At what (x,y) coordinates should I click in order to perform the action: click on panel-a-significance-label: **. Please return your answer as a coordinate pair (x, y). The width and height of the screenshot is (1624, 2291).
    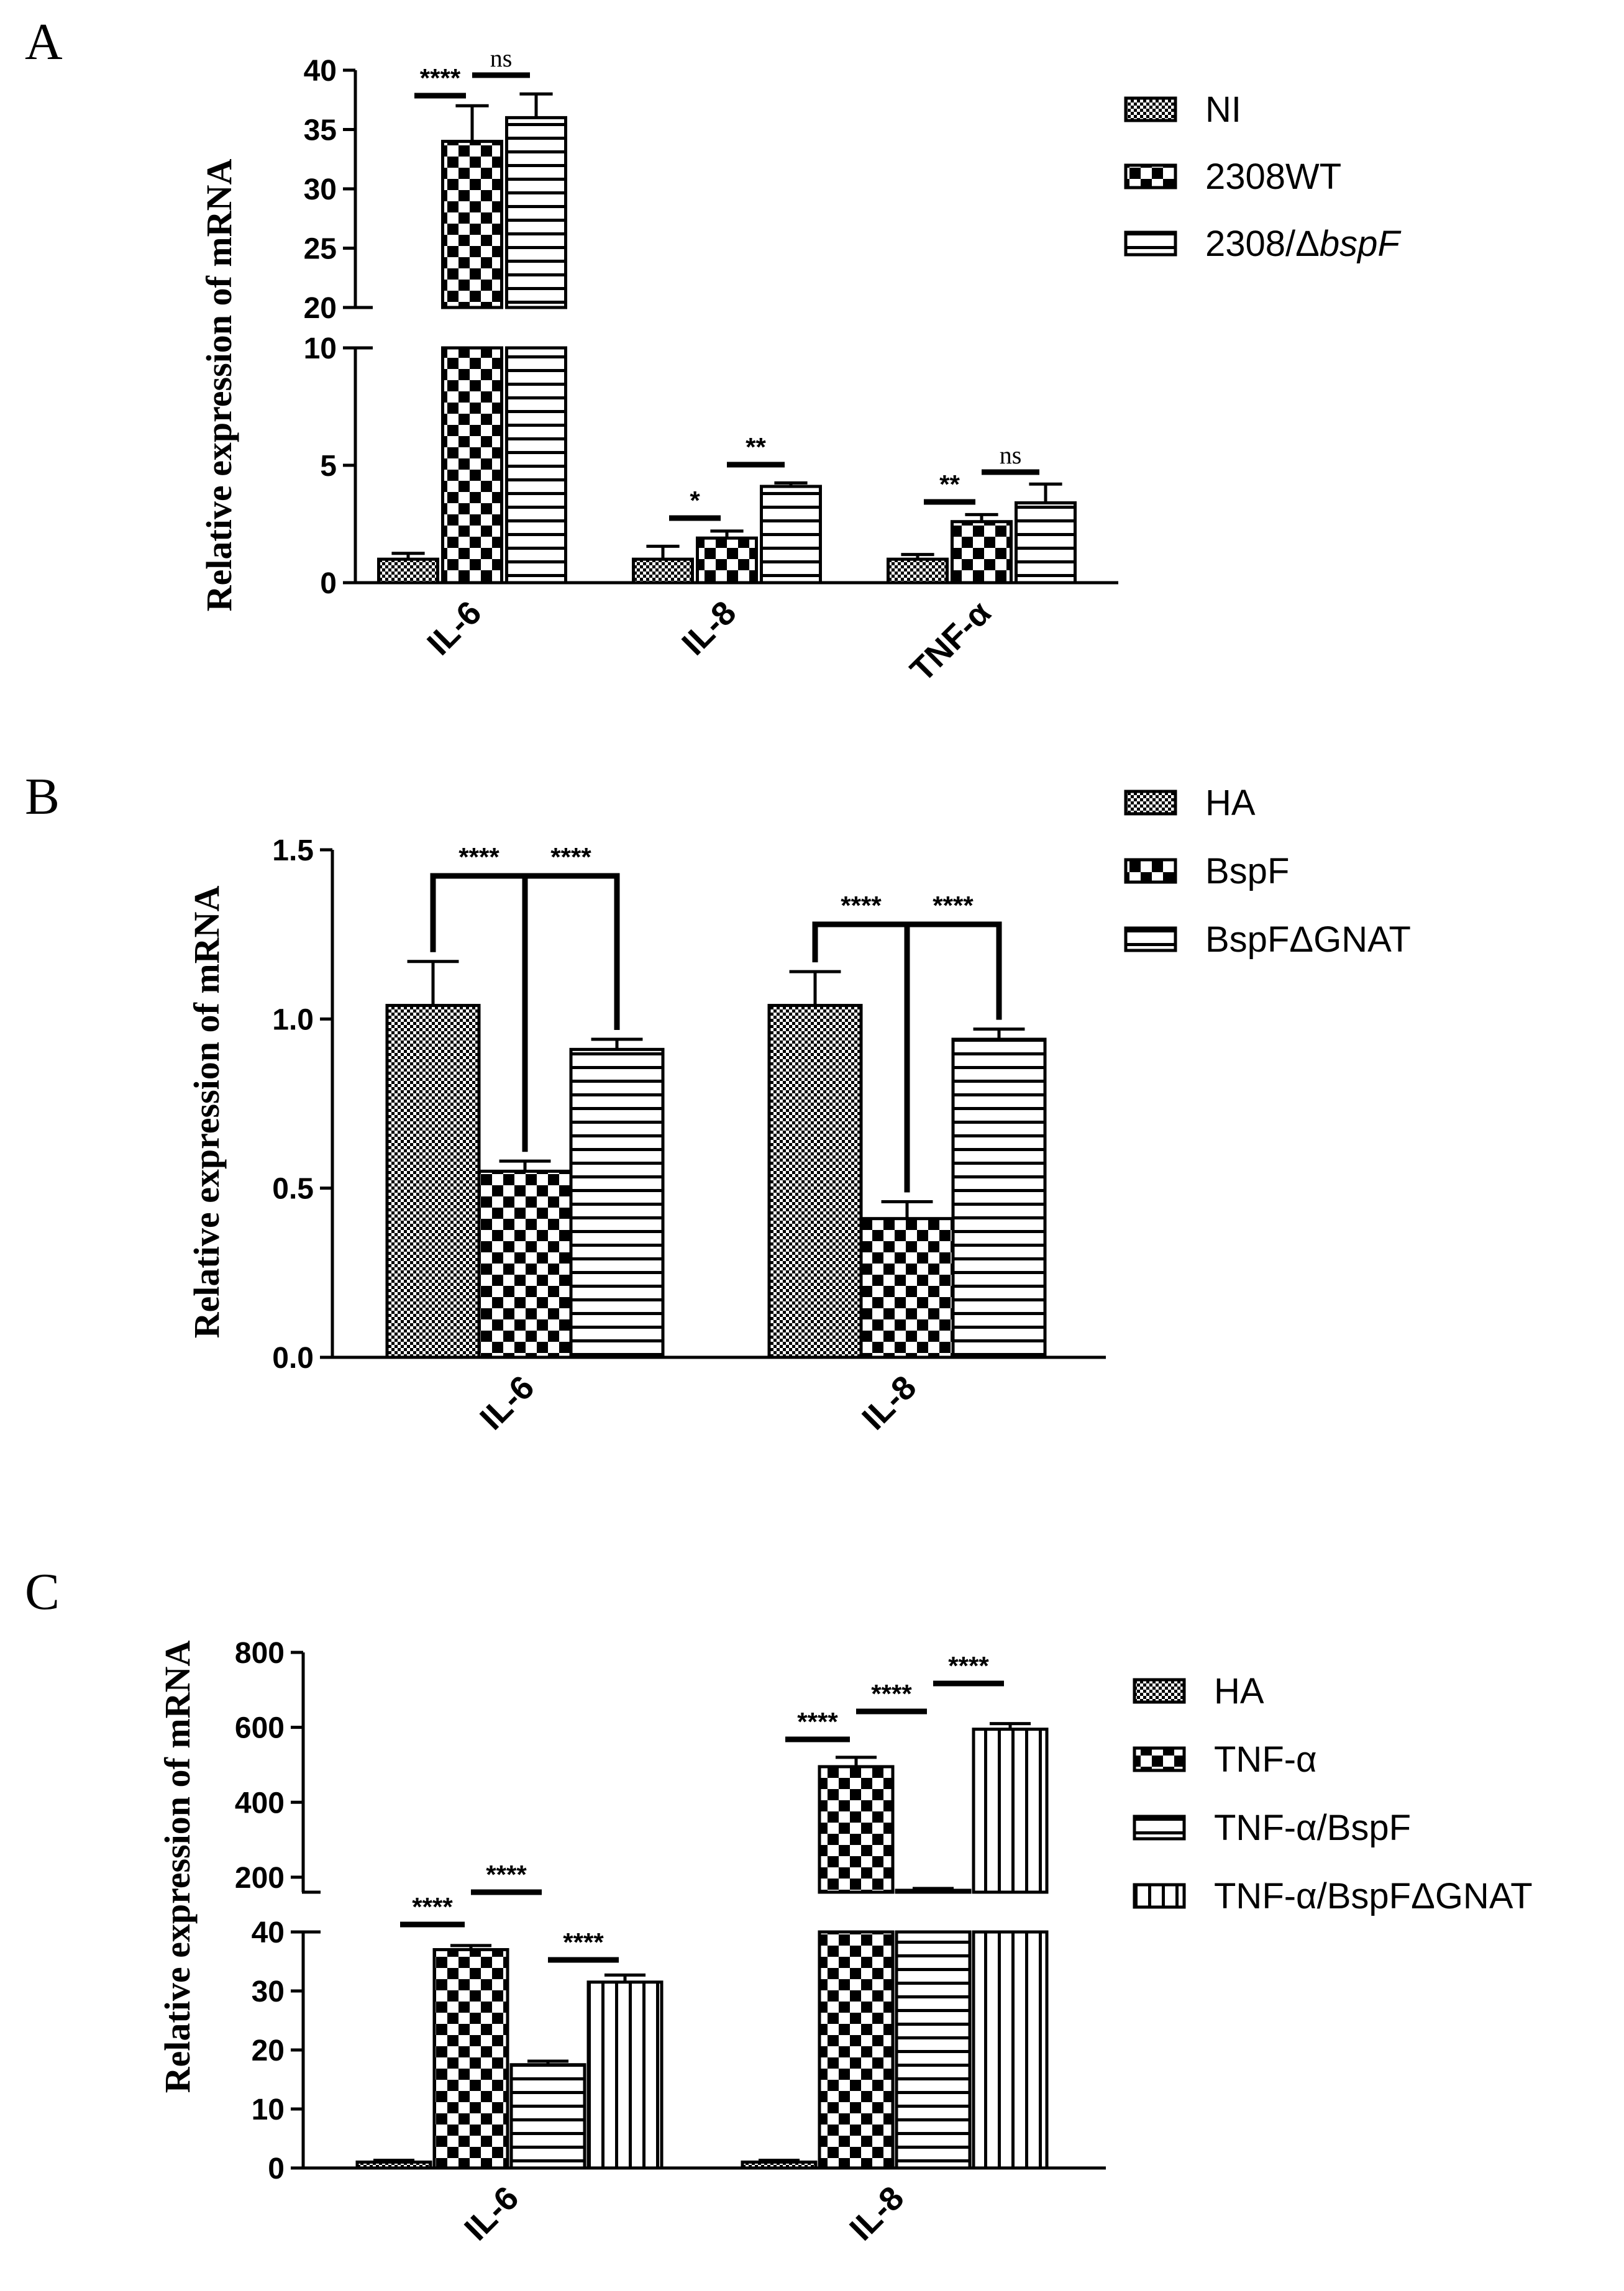
    Looking at the image, I should click on (756, 447).